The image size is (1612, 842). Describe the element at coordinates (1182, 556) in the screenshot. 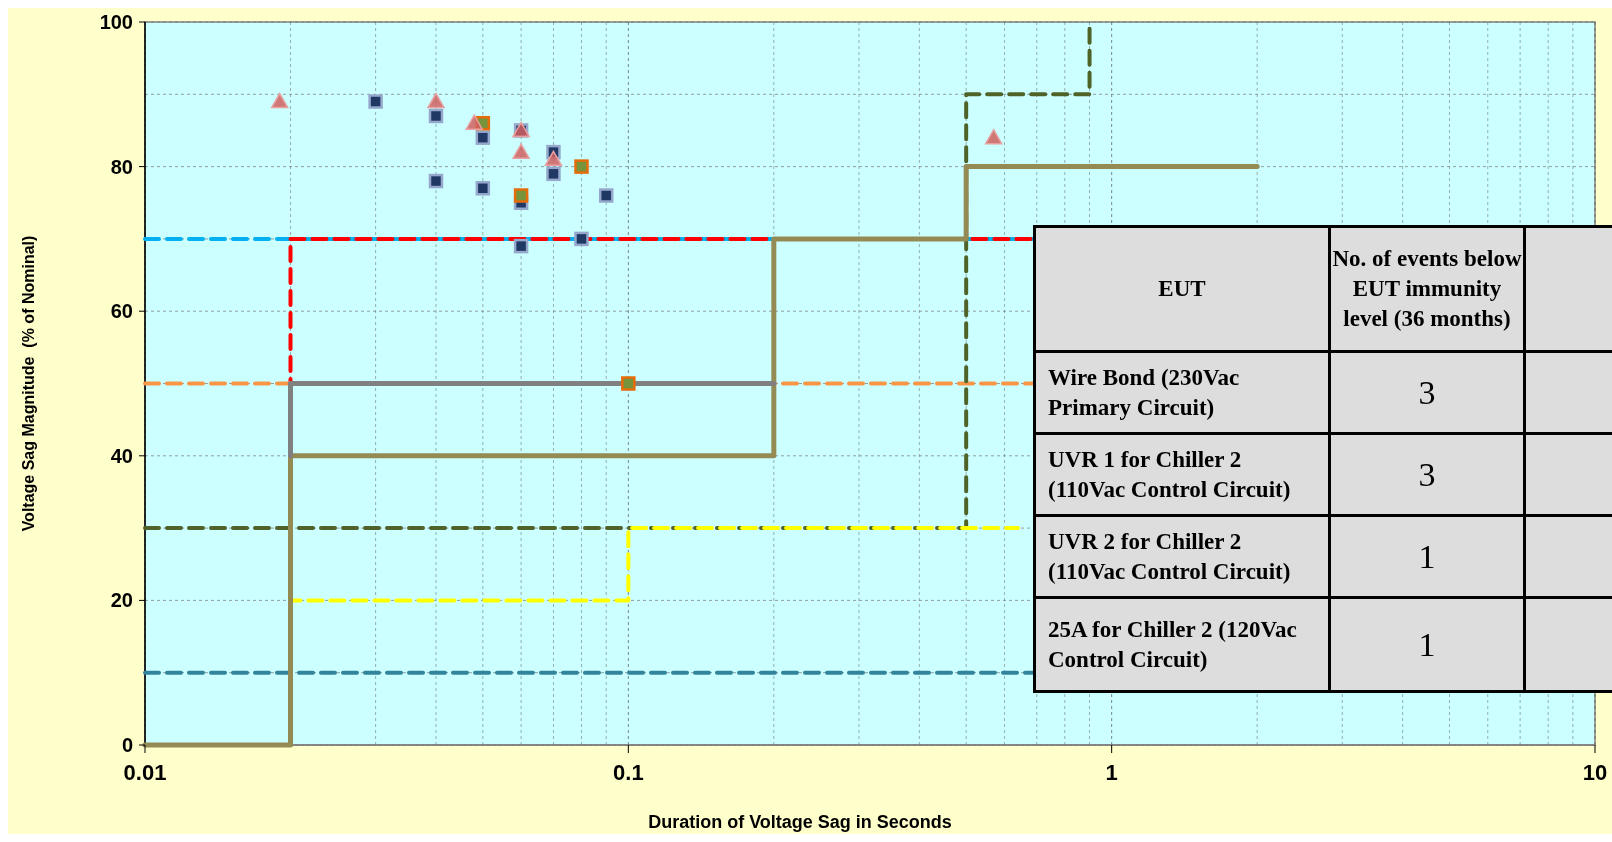

I see `annotation: UVR 2 for Chiller 2 (110Vac Control Circuit)` at that location.